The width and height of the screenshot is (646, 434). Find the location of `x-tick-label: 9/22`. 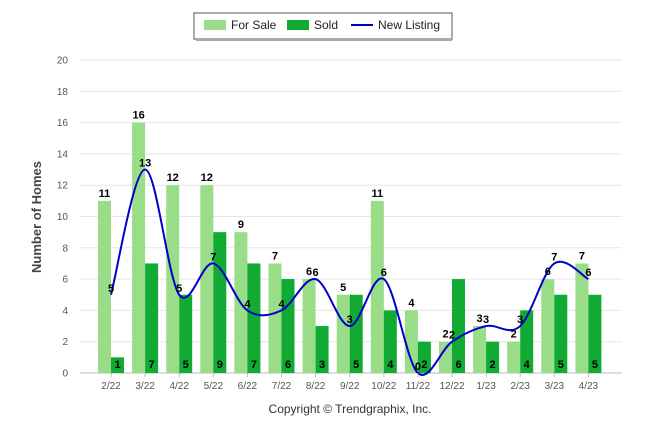

x-tick-label: 9/22 is located at coordinates (350, 386).